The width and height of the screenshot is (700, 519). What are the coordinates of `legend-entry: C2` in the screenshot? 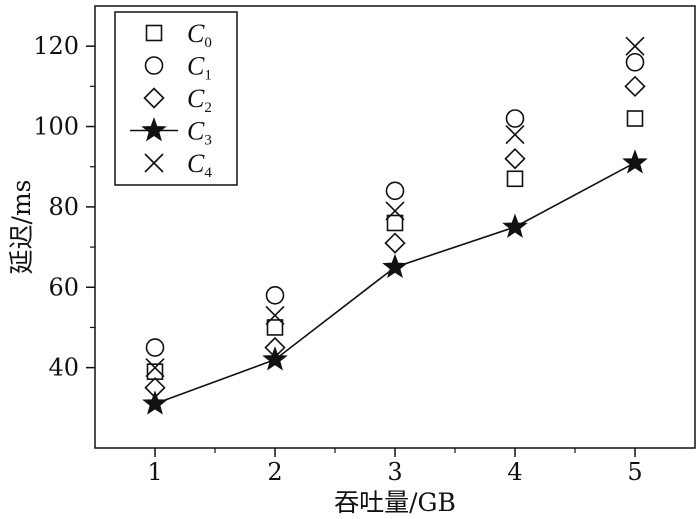 It's located at (177, 100).